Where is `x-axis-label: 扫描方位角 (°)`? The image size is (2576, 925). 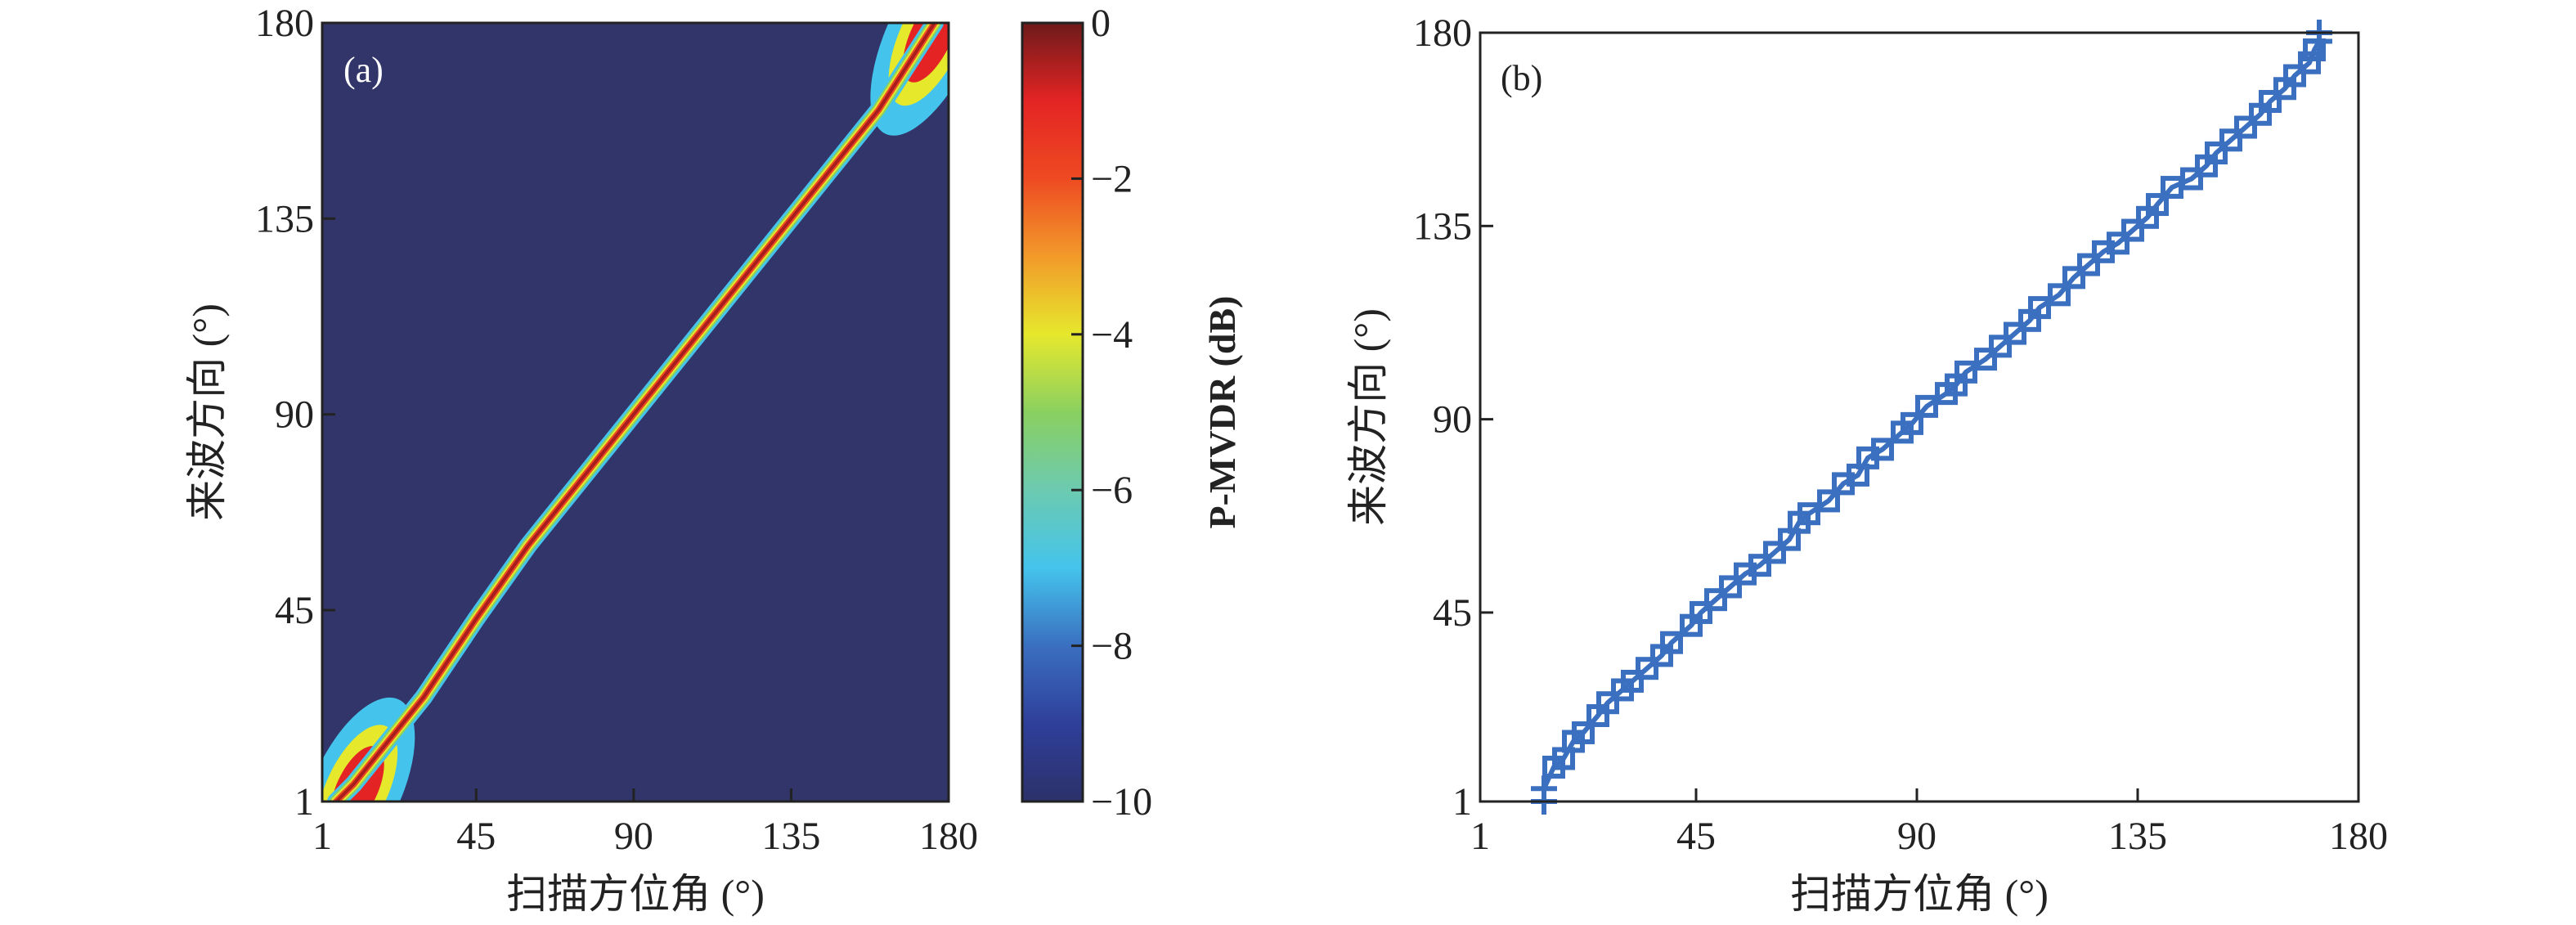 x-axis-label: 扫描方位角 (°) is located at coordinates (1920, 894).